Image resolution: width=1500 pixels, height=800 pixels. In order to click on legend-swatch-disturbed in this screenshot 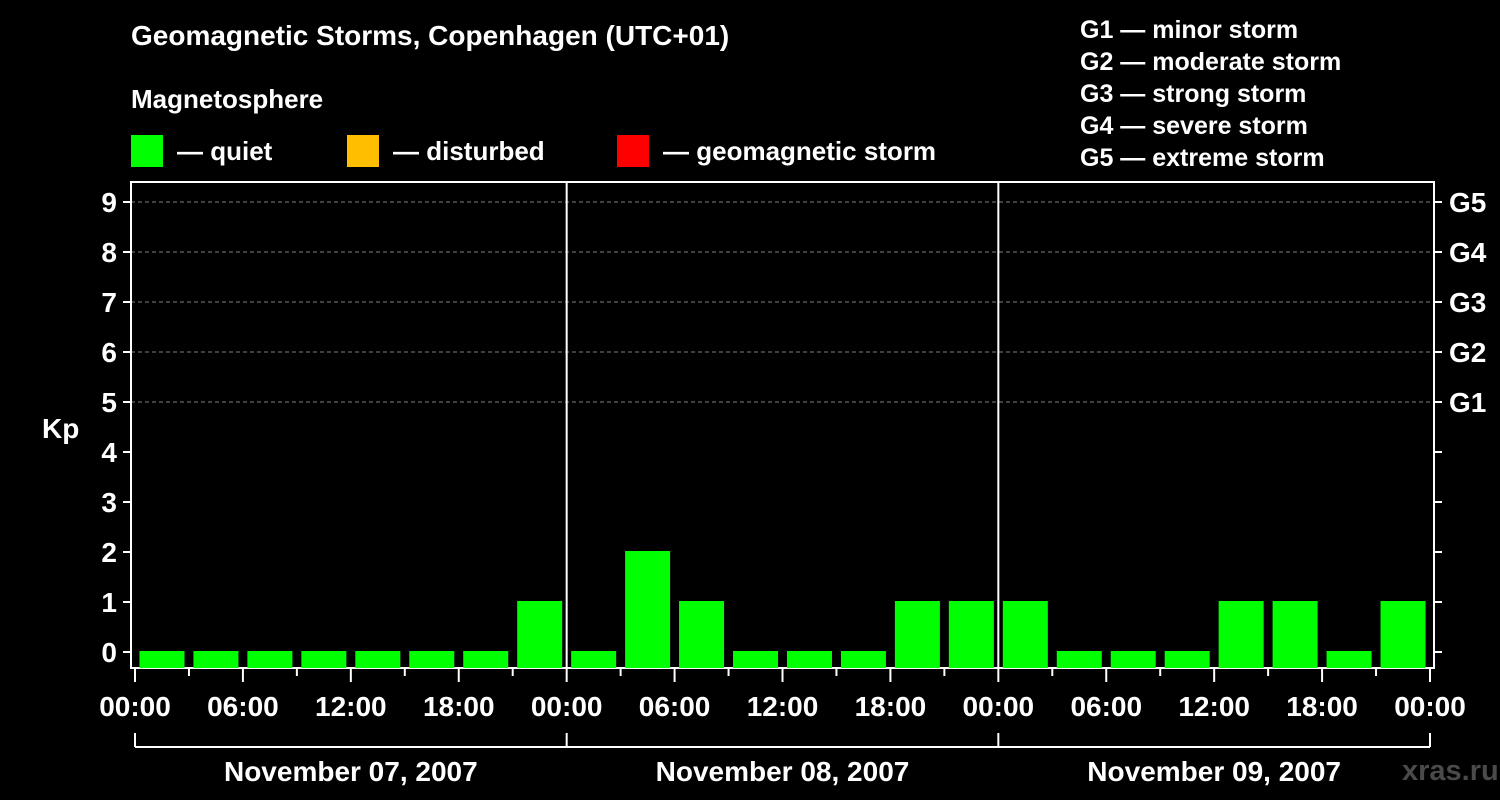, I will do `click(363, 151)`.